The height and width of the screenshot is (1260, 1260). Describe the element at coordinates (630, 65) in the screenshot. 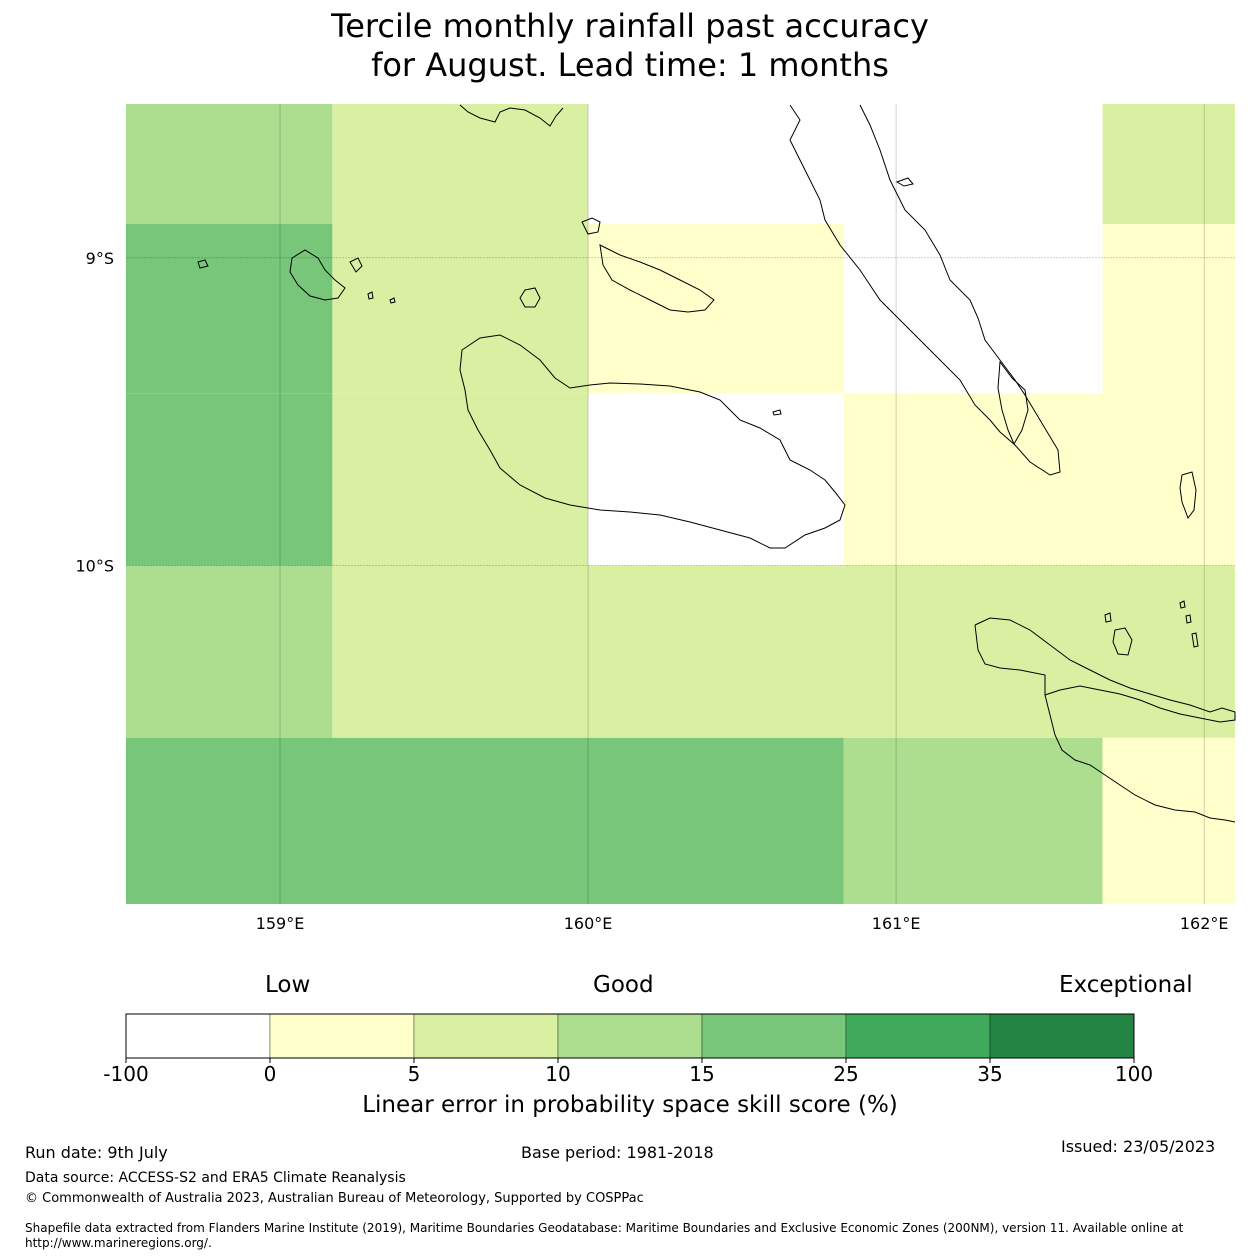

I see `map-title-line-2: for August. Lead time: 1 months` at that location.